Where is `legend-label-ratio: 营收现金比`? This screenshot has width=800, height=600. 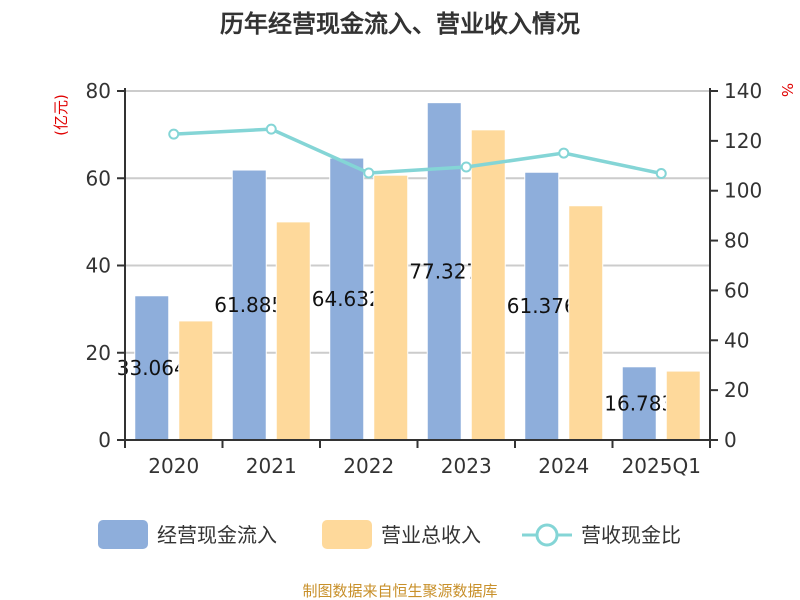
legend-label-ratio: 营收现金比 is located at coordinates (631, 535).